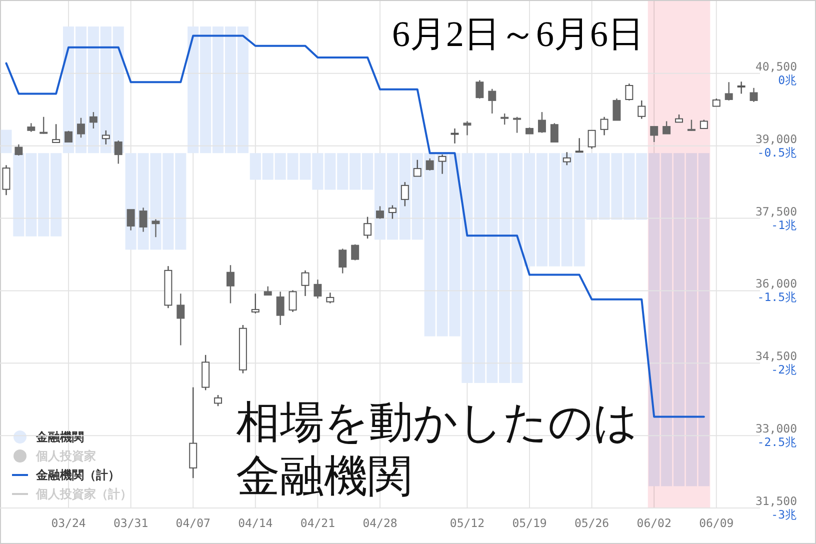 The width and height of the screenshot is (816, 544). I want to click on x-tick-label: 05/26, so click(592, 523).